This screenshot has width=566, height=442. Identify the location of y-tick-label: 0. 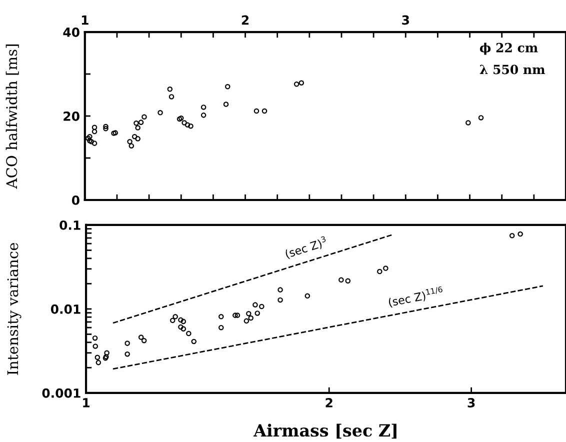
(76, 200).